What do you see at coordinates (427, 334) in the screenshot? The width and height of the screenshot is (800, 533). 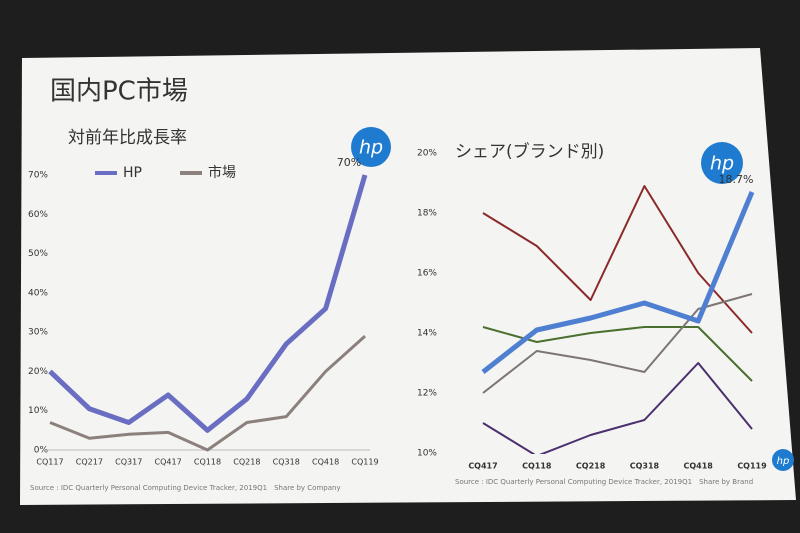 I see `y-tick-label: 14%` at bounding box center [427, 334].